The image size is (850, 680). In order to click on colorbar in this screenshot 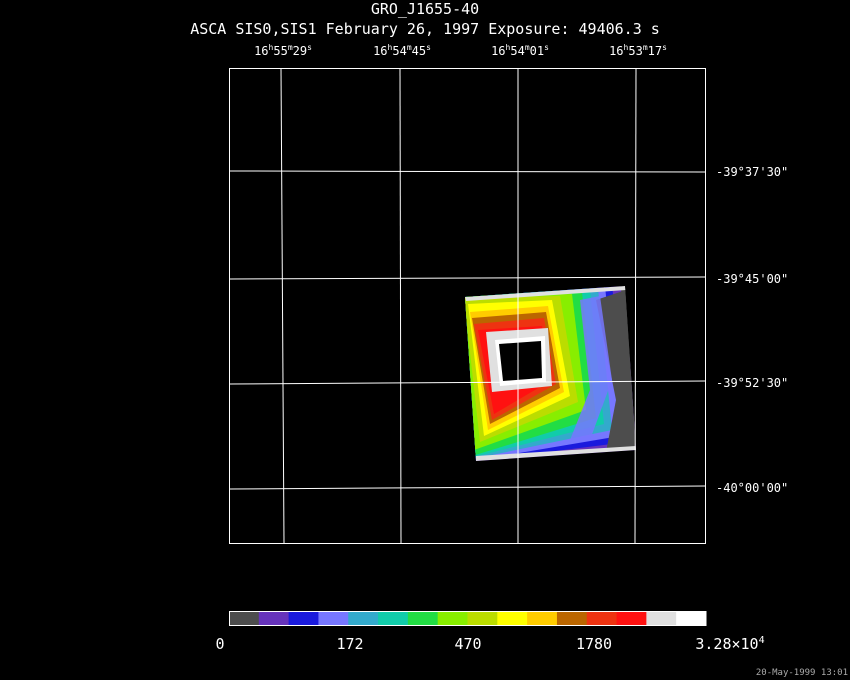, I will do `click(468, 618)`.